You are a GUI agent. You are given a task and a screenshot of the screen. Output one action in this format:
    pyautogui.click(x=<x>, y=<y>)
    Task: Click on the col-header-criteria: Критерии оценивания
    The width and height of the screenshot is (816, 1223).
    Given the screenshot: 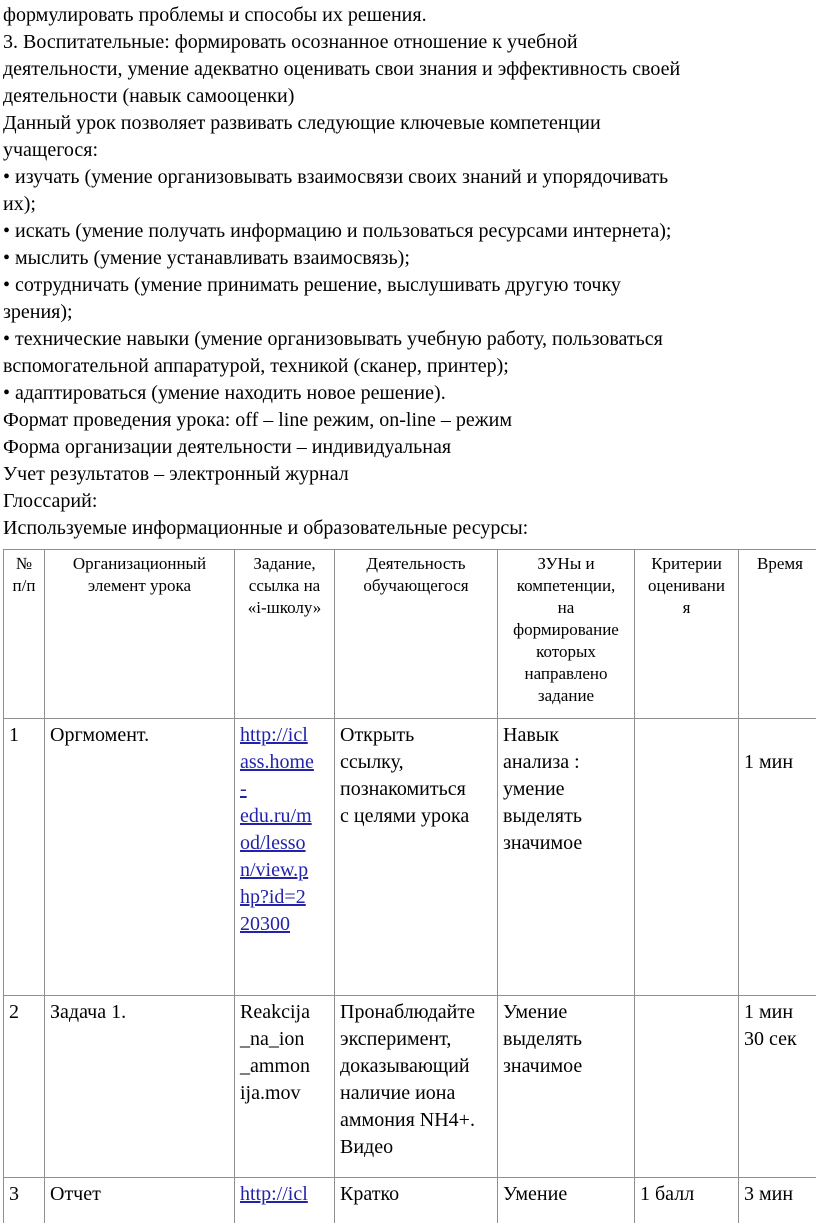 What is the action you would take?
    pyautogui.click(x=686, y=634)
    